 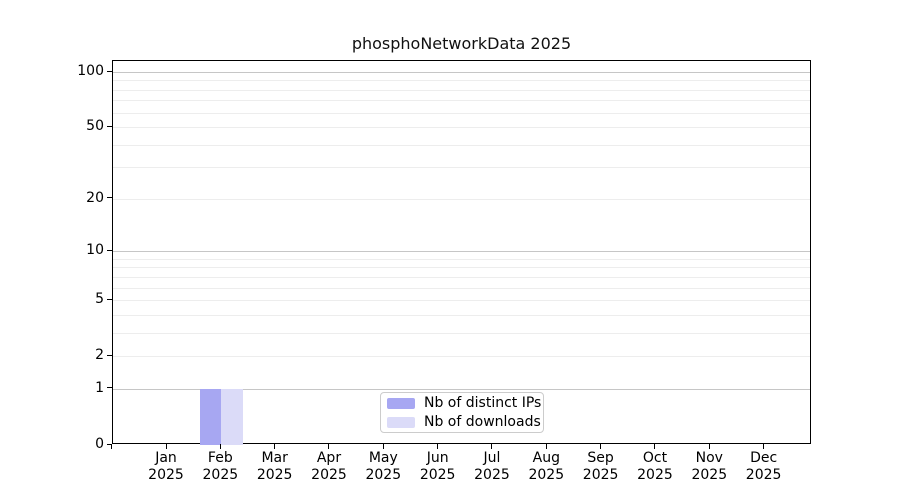 What do you see at coordinates (461, 43) in the screenshot?
I see `chart-title: phosphoNetworkData 2025` at bounding box center [461, 43].